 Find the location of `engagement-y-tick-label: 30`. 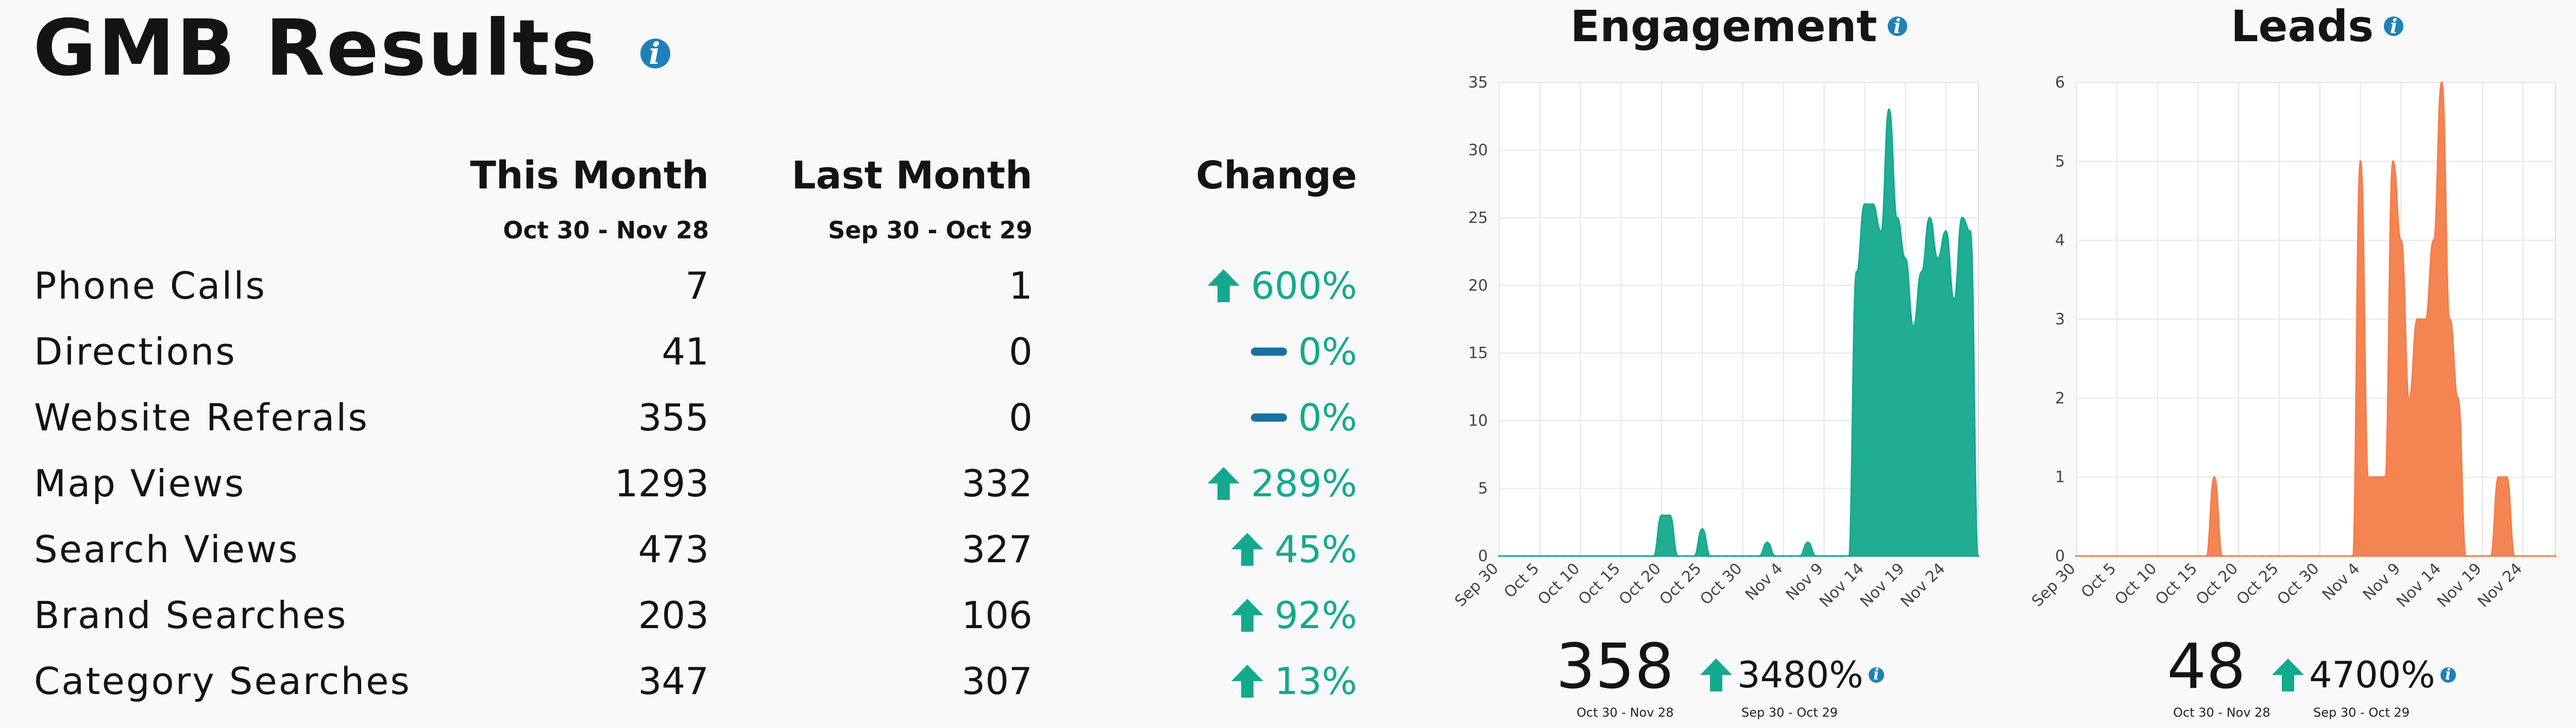

engagement-y-tick-label: 30 is located at coordinates (1478, 150).